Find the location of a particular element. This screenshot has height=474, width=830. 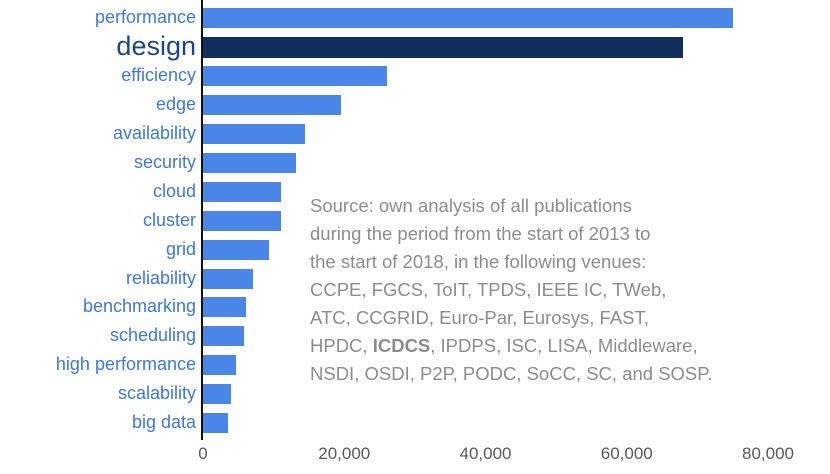

bar-row: grid is located at coordinates (415, 249).